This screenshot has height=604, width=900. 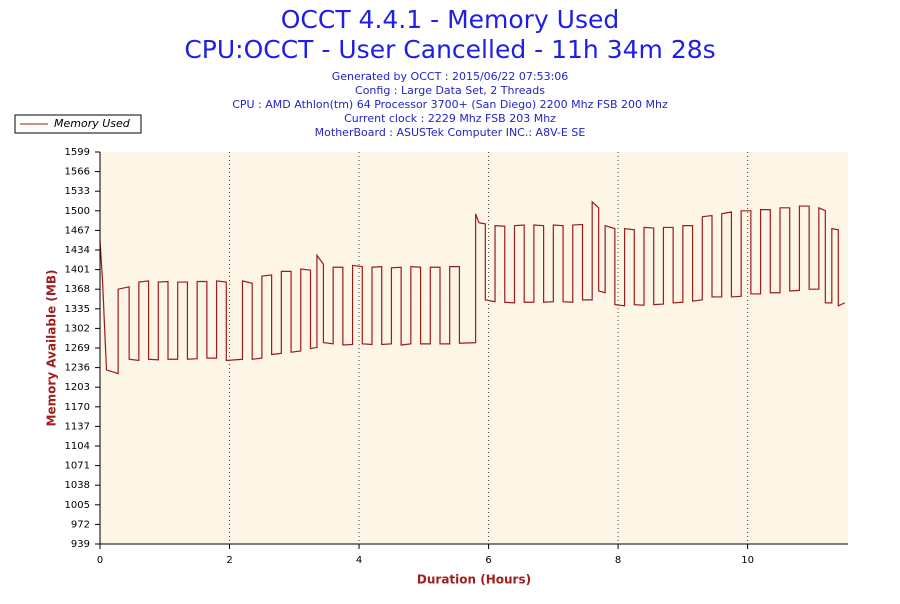 What do you see at coordinates (77, 426) in the screenshot?
I see `y-tick-label: 1137` at bounding box center [77, 426].